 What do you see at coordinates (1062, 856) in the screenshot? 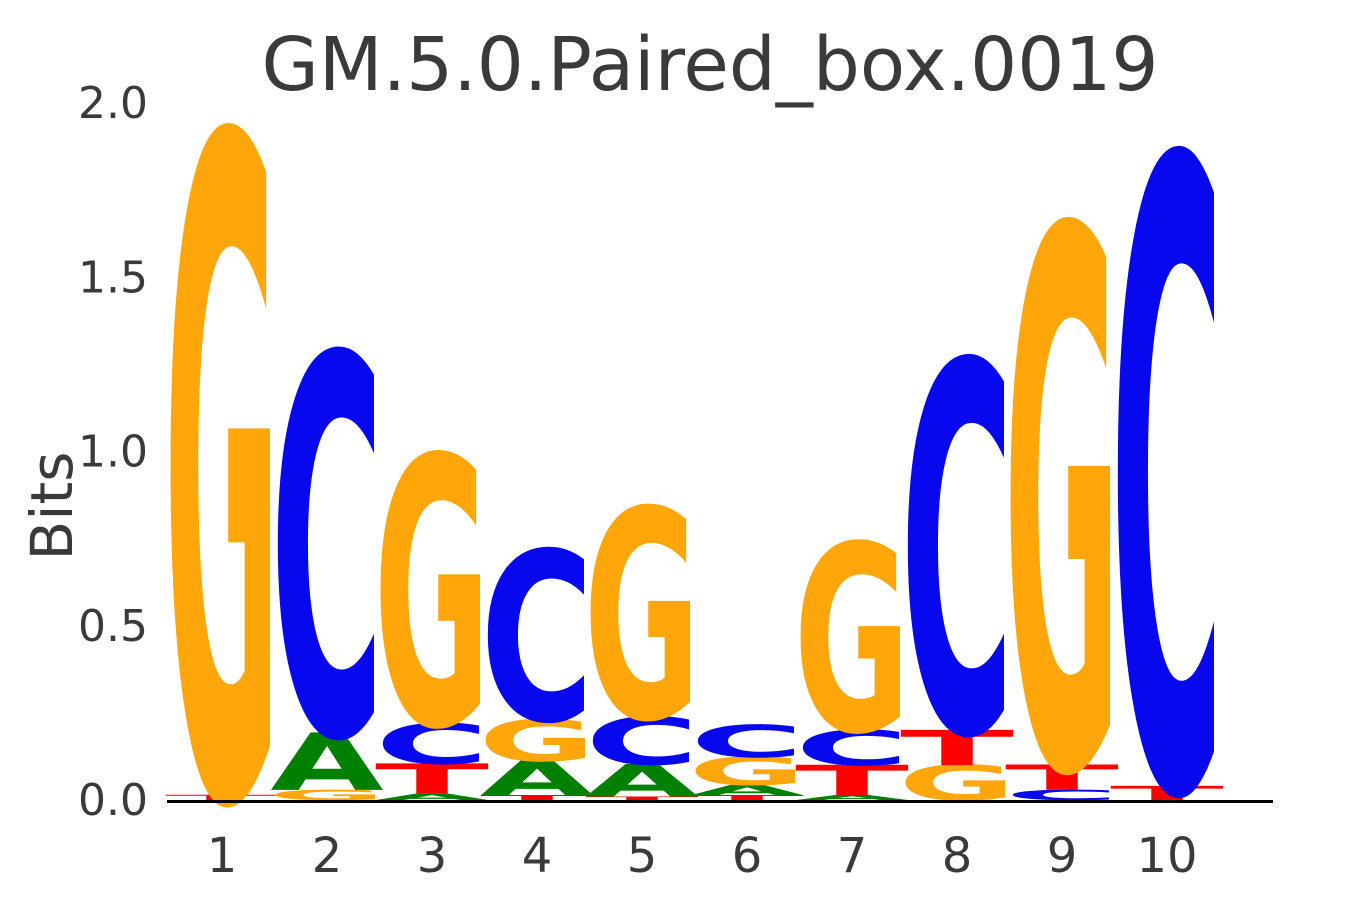
I see `x-tick-label: 9` at bounding box center [1062, 856].